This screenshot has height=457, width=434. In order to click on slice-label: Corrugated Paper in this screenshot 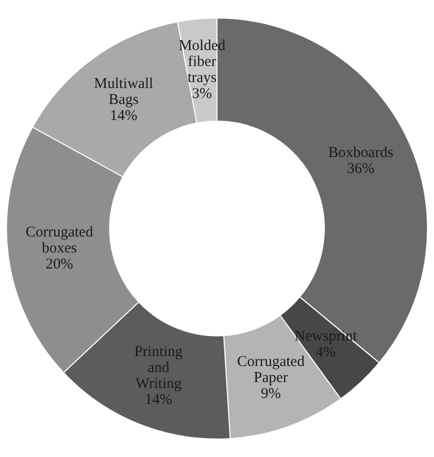, I will do `click(271, 370)`.